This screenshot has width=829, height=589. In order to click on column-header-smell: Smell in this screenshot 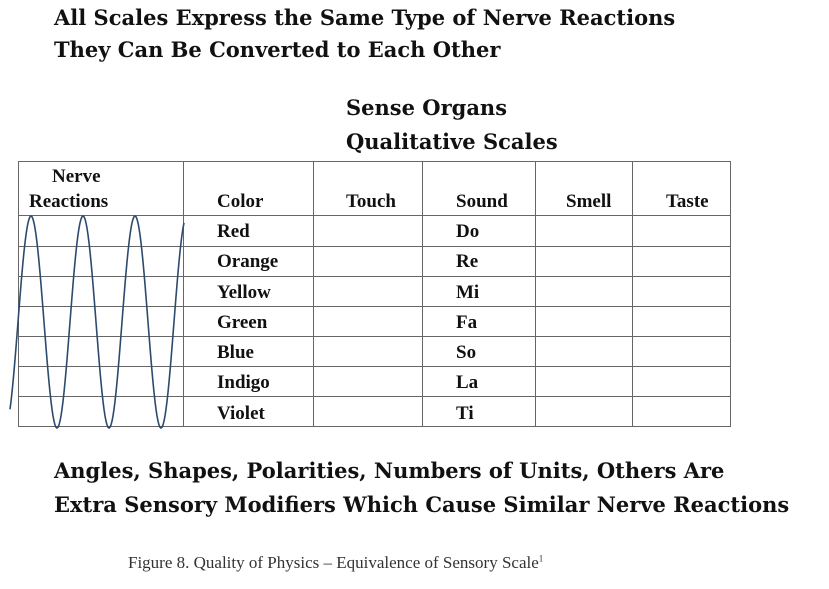, I will do `click(589, 201)`.